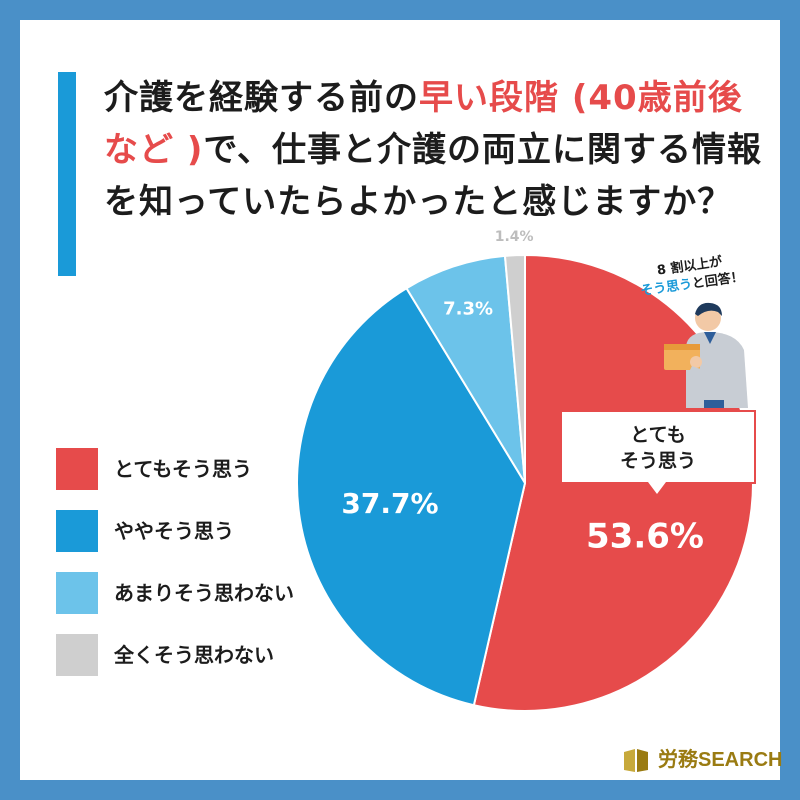 This screenshot has width=800, height=800. Describe the element at coordinates (658, 447) in the screenshot. I see `highlight-callout: とても そう思う` at that location.